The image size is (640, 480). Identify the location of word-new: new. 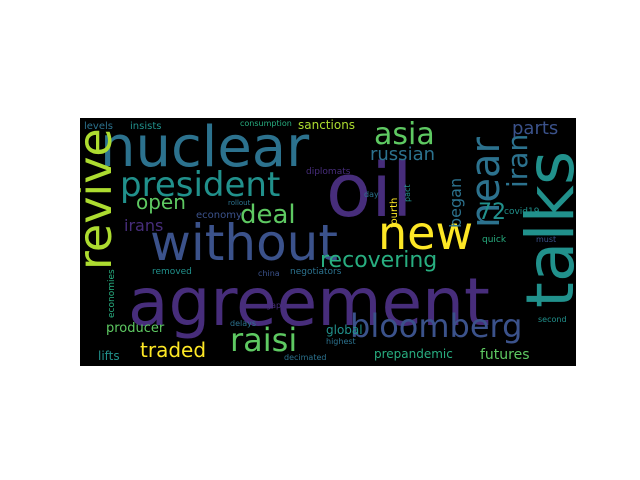
(426, 233).